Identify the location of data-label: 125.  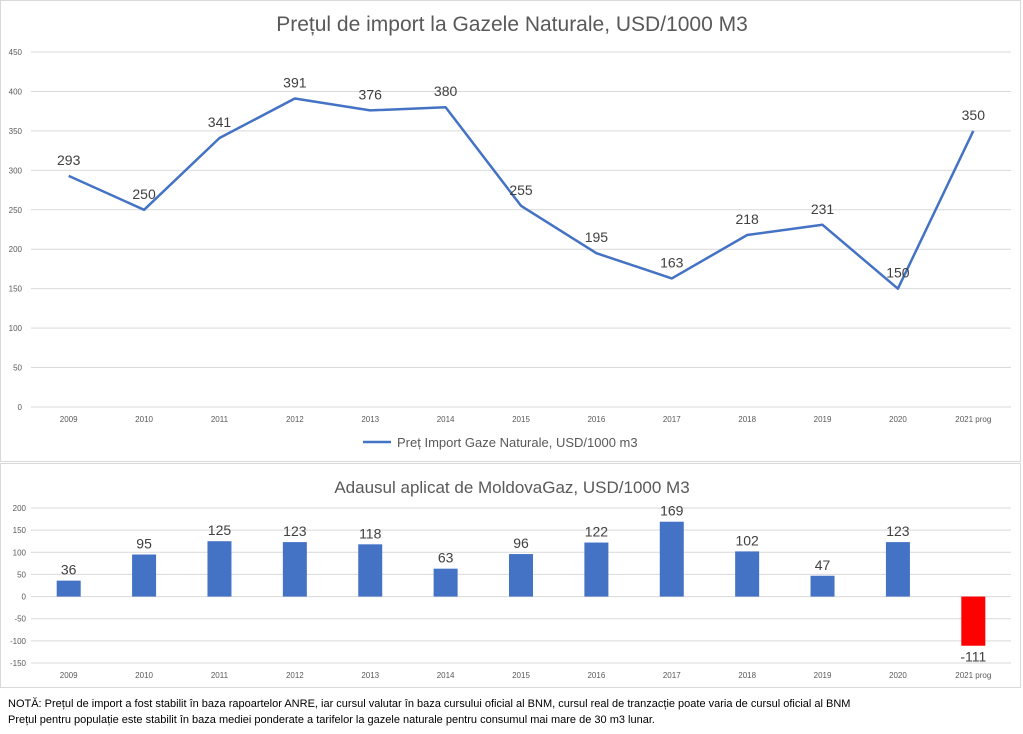
(220, 530).